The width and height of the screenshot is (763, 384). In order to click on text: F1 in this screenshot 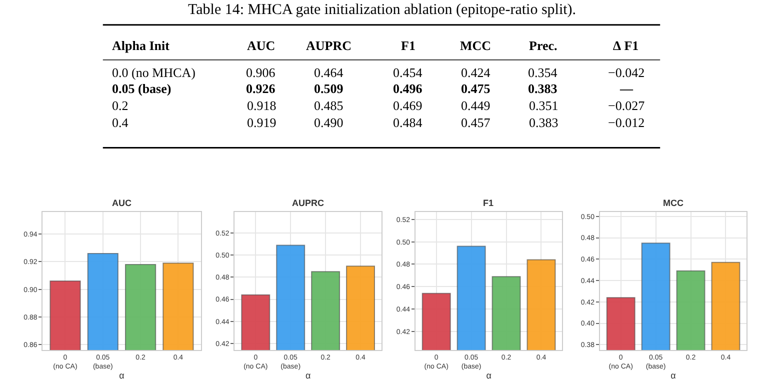, I will do `click(408, 45)`.